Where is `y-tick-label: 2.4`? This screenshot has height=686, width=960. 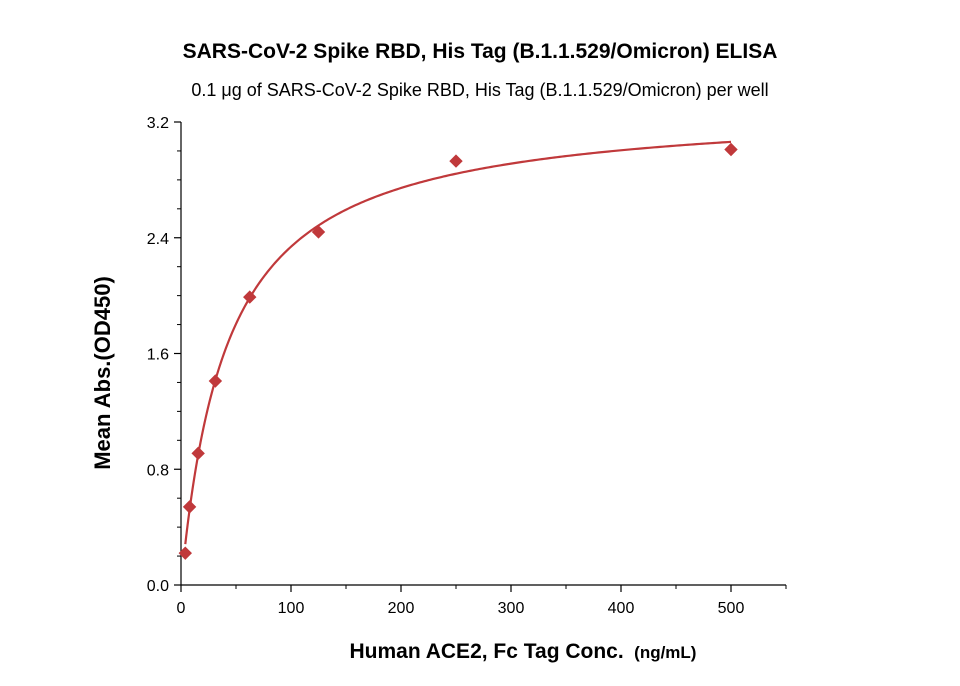 y-tick-label: 2.4 is located at coordinates (158, 239).